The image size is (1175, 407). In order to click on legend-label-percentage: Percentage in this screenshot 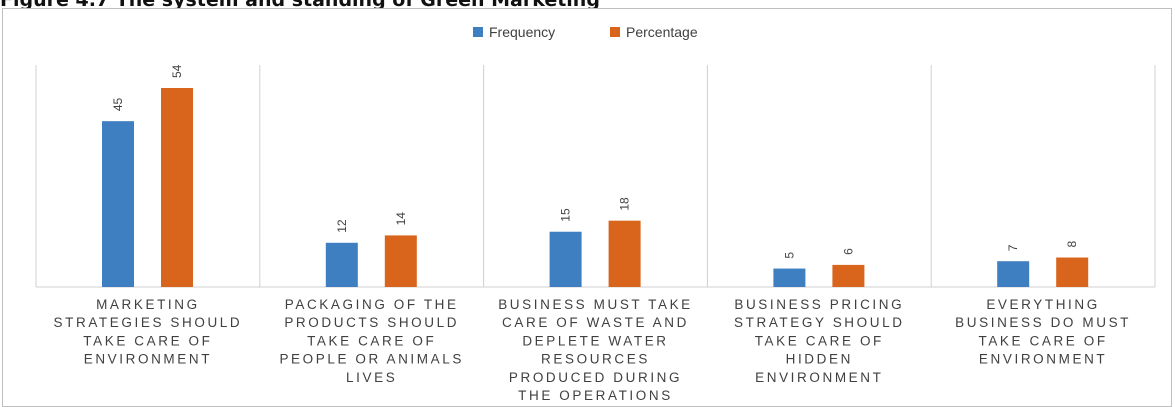, I will do `click(662, 32)`.